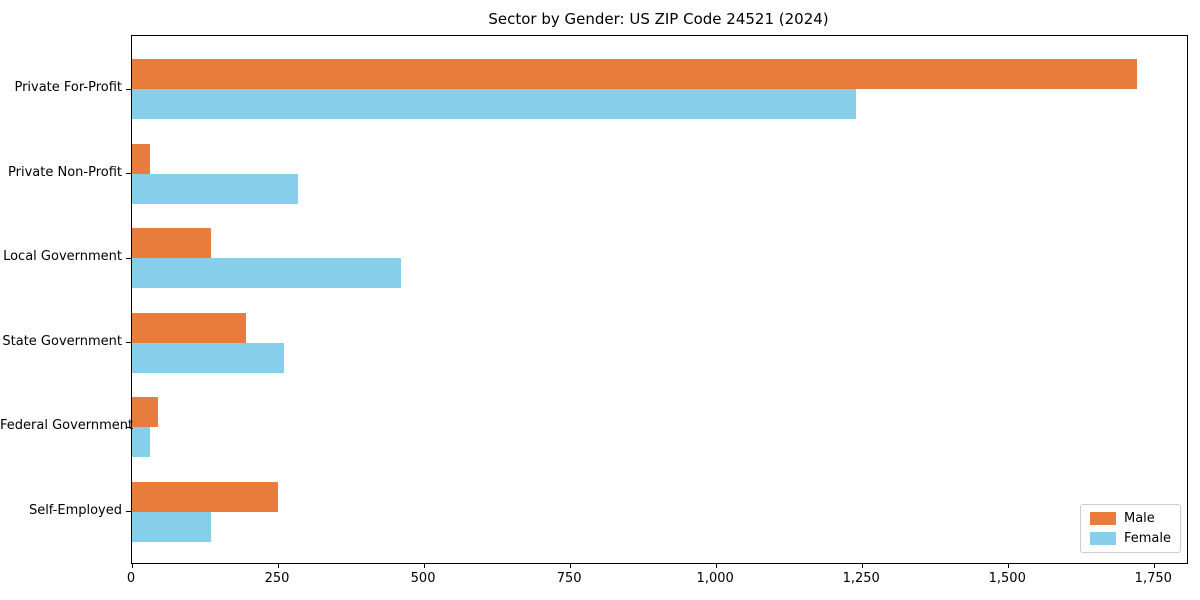 This screenshot has height=600, width=1200. What do you see at coordinates (1139, 518) in the screenshot?
I see `legend-label-male: Male` at bounding box center [1139, 518].